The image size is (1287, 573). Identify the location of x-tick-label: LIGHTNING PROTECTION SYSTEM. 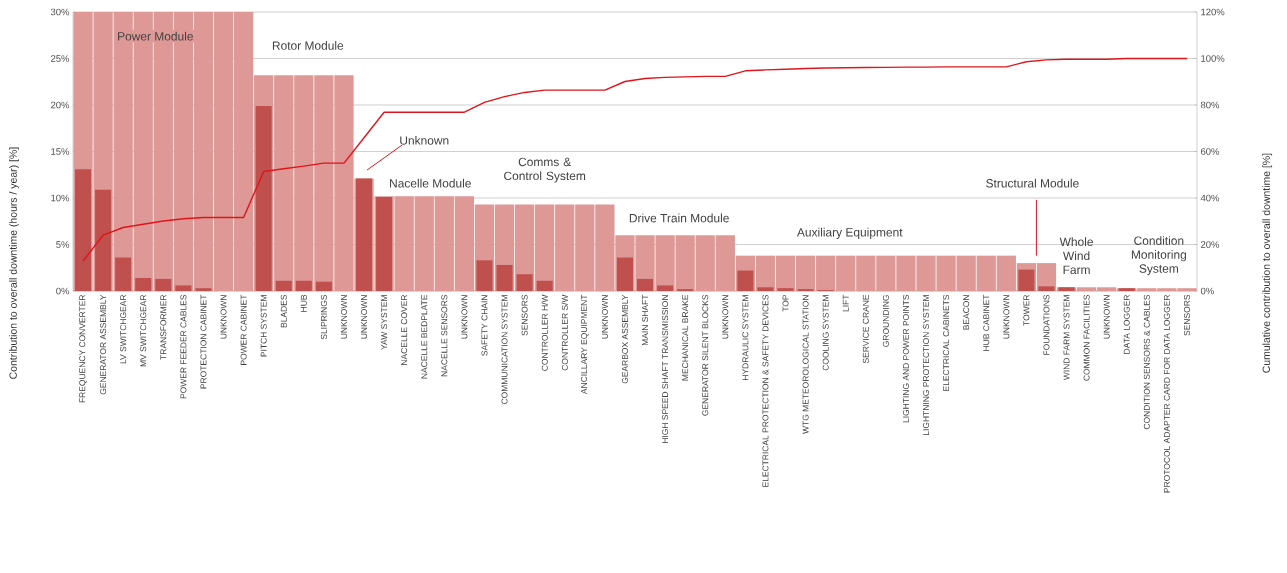
(926, 365).